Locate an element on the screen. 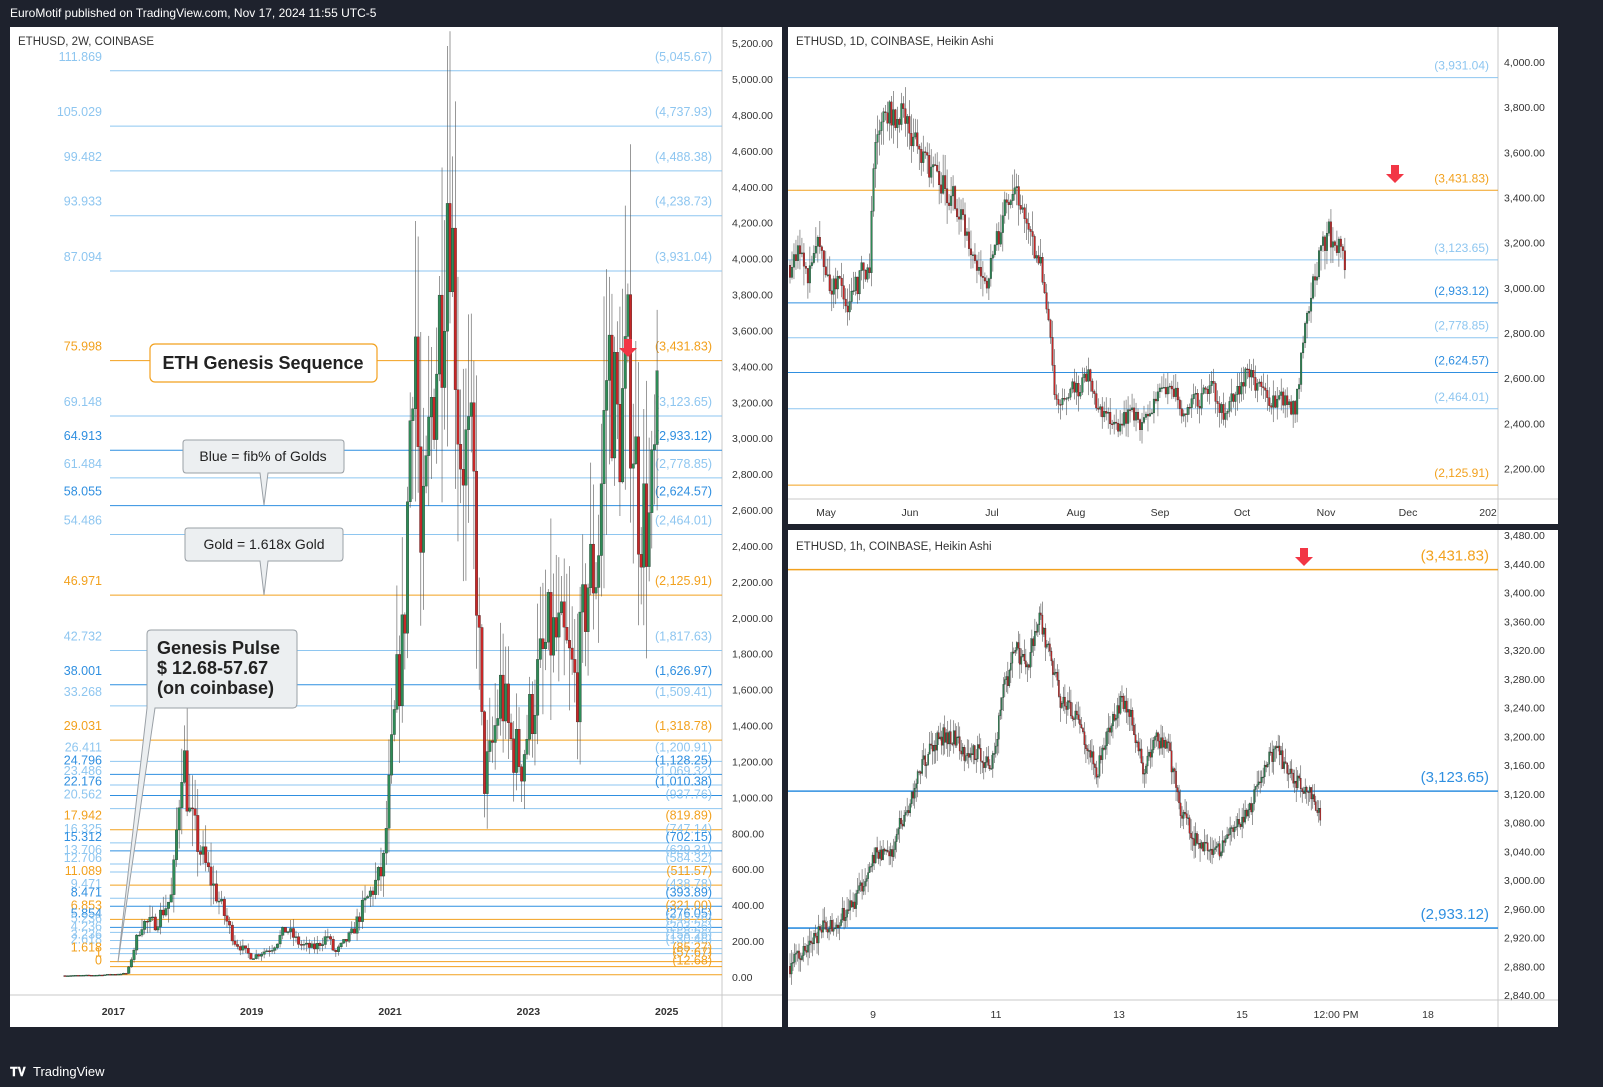  fib-price-label: (3,123.65) is located at coordinates (683, 402).